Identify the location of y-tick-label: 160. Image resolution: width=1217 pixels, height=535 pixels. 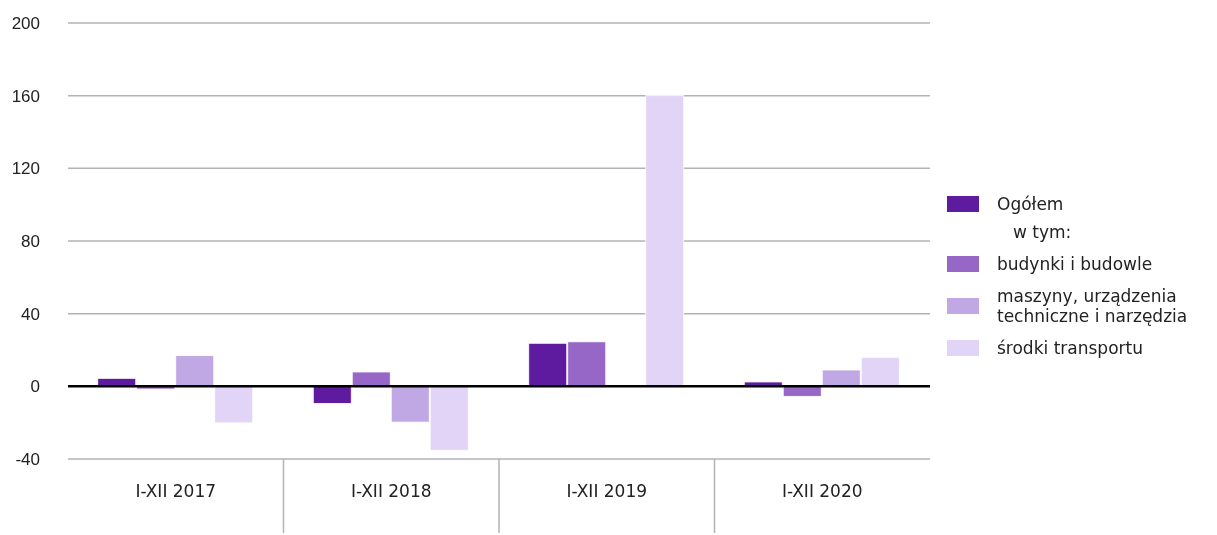
(25, 96).